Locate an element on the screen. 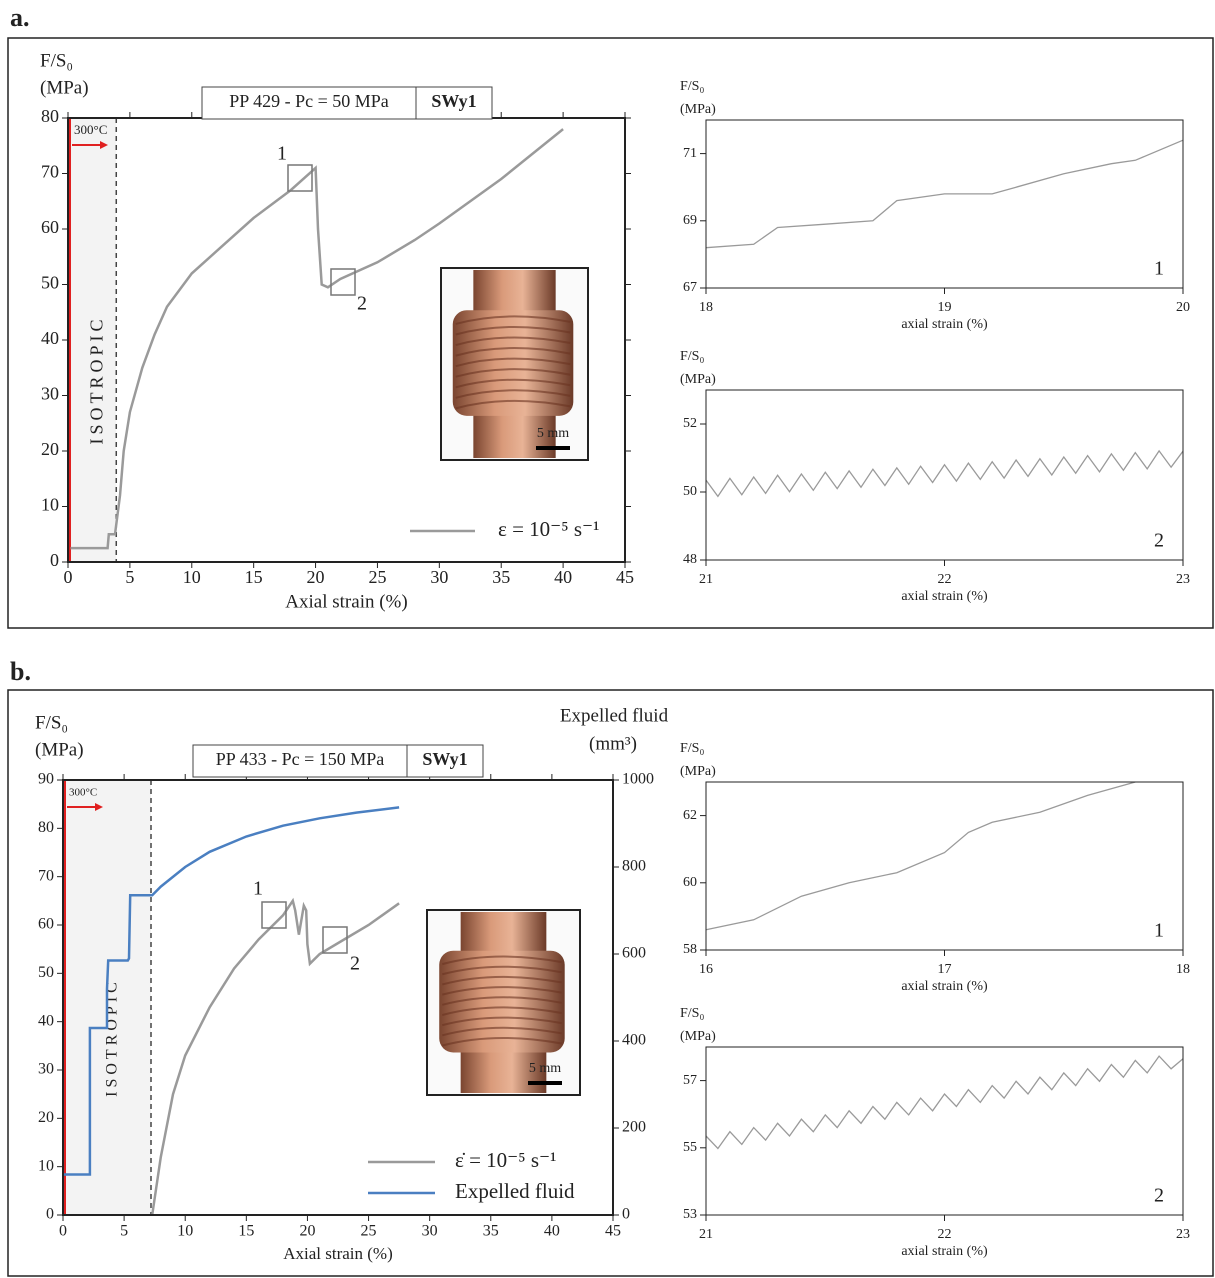 The width and height of the screenshot is (1215, 1278). x-tick-label: 5 is located at coordinates (124, 1231).